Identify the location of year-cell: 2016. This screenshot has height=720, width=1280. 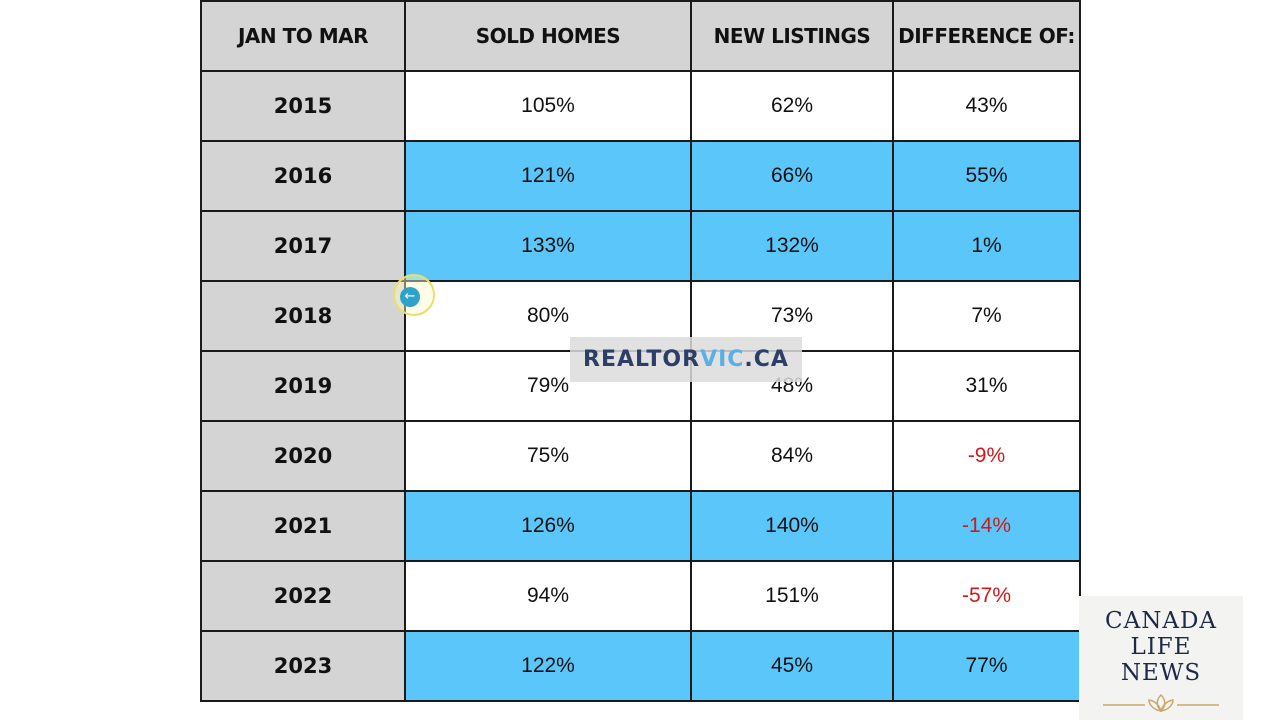
(303, 176).